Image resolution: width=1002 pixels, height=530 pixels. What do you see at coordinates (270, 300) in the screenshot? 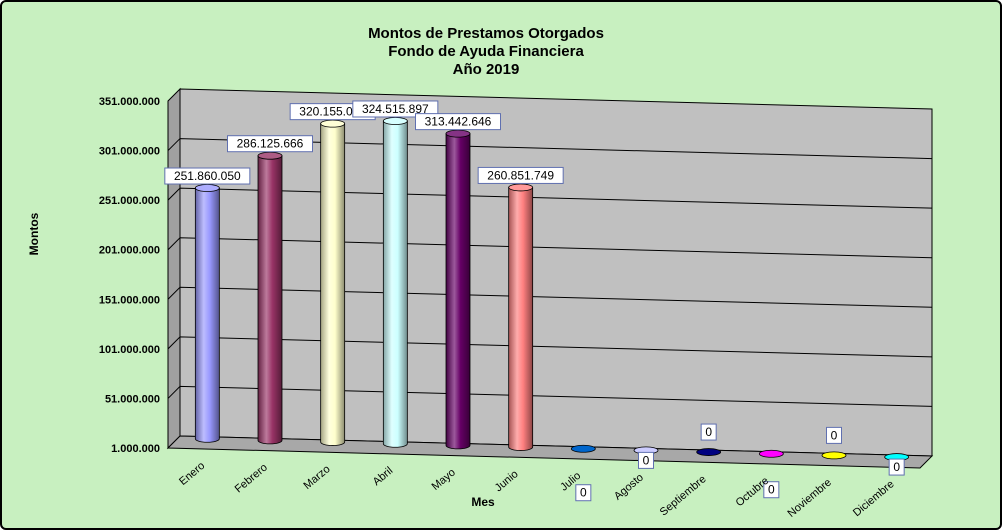
I see `bar-febrero` at bounding box center [270, 300].